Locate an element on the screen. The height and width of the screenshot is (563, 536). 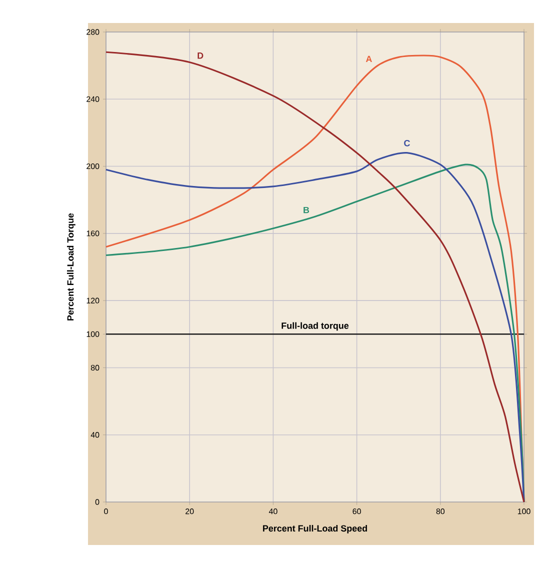
series-label: B is located at coordinates (307, 210).